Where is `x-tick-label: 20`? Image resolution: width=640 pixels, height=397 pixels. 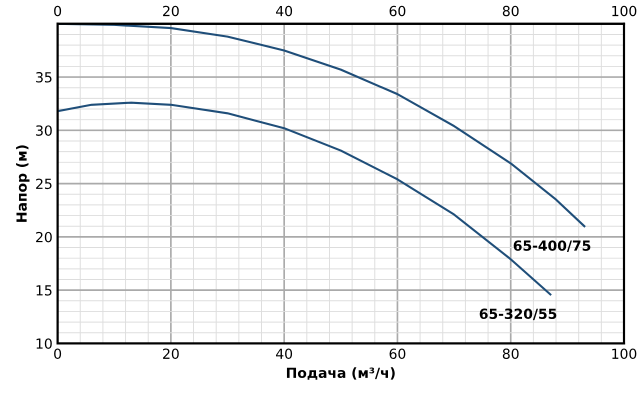 x-tick-label: 20 is located at coordinates (171, 354).